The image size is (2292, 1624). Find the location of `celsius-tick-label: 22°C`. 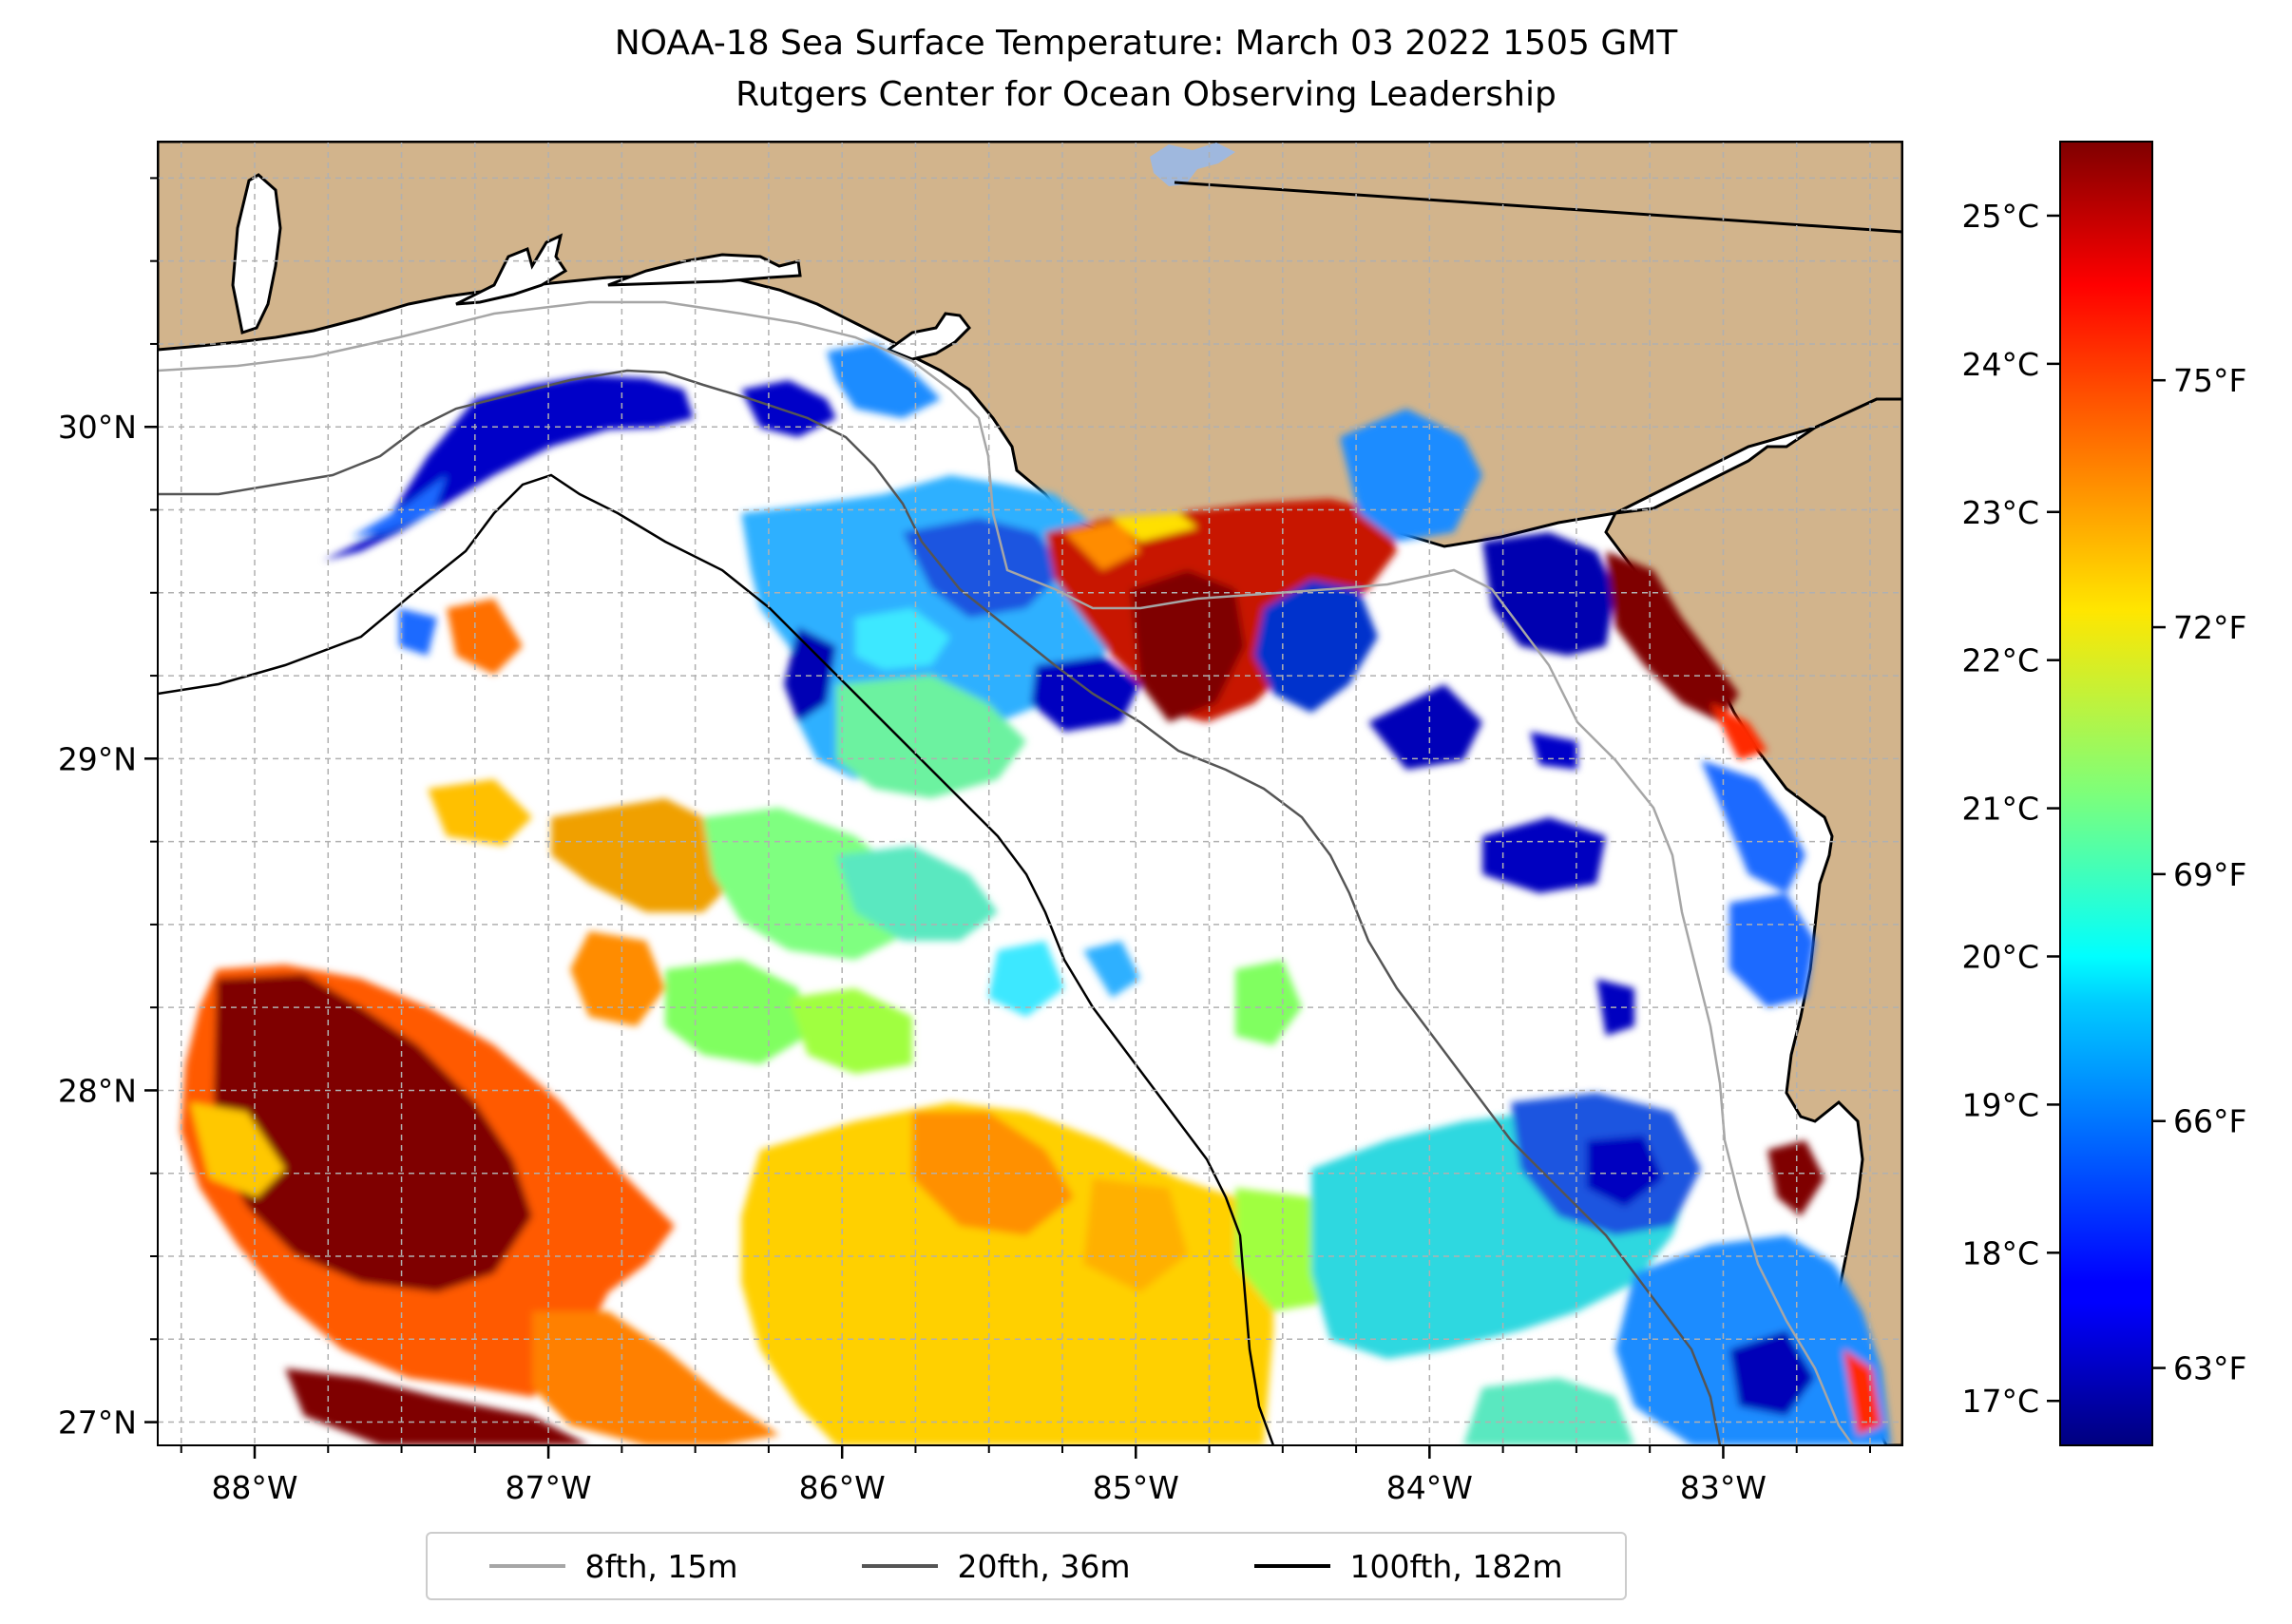

celsius-tick-label: 22°C is located at coordinates (2000, 660).